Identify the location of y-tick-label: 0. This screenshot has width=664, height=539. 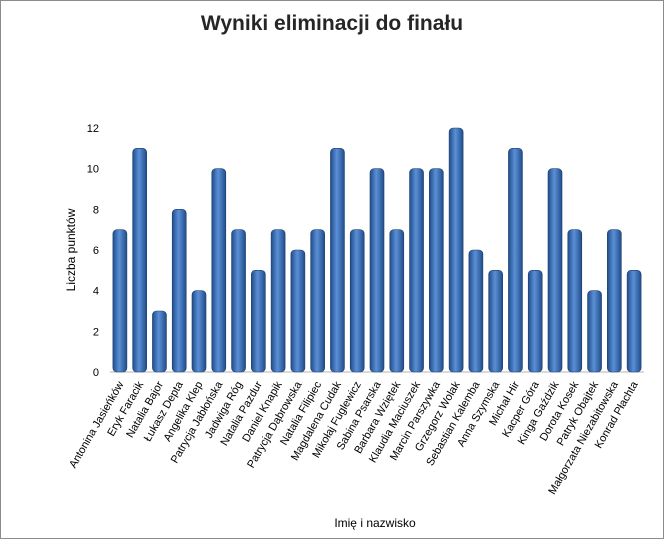
(96, 373).